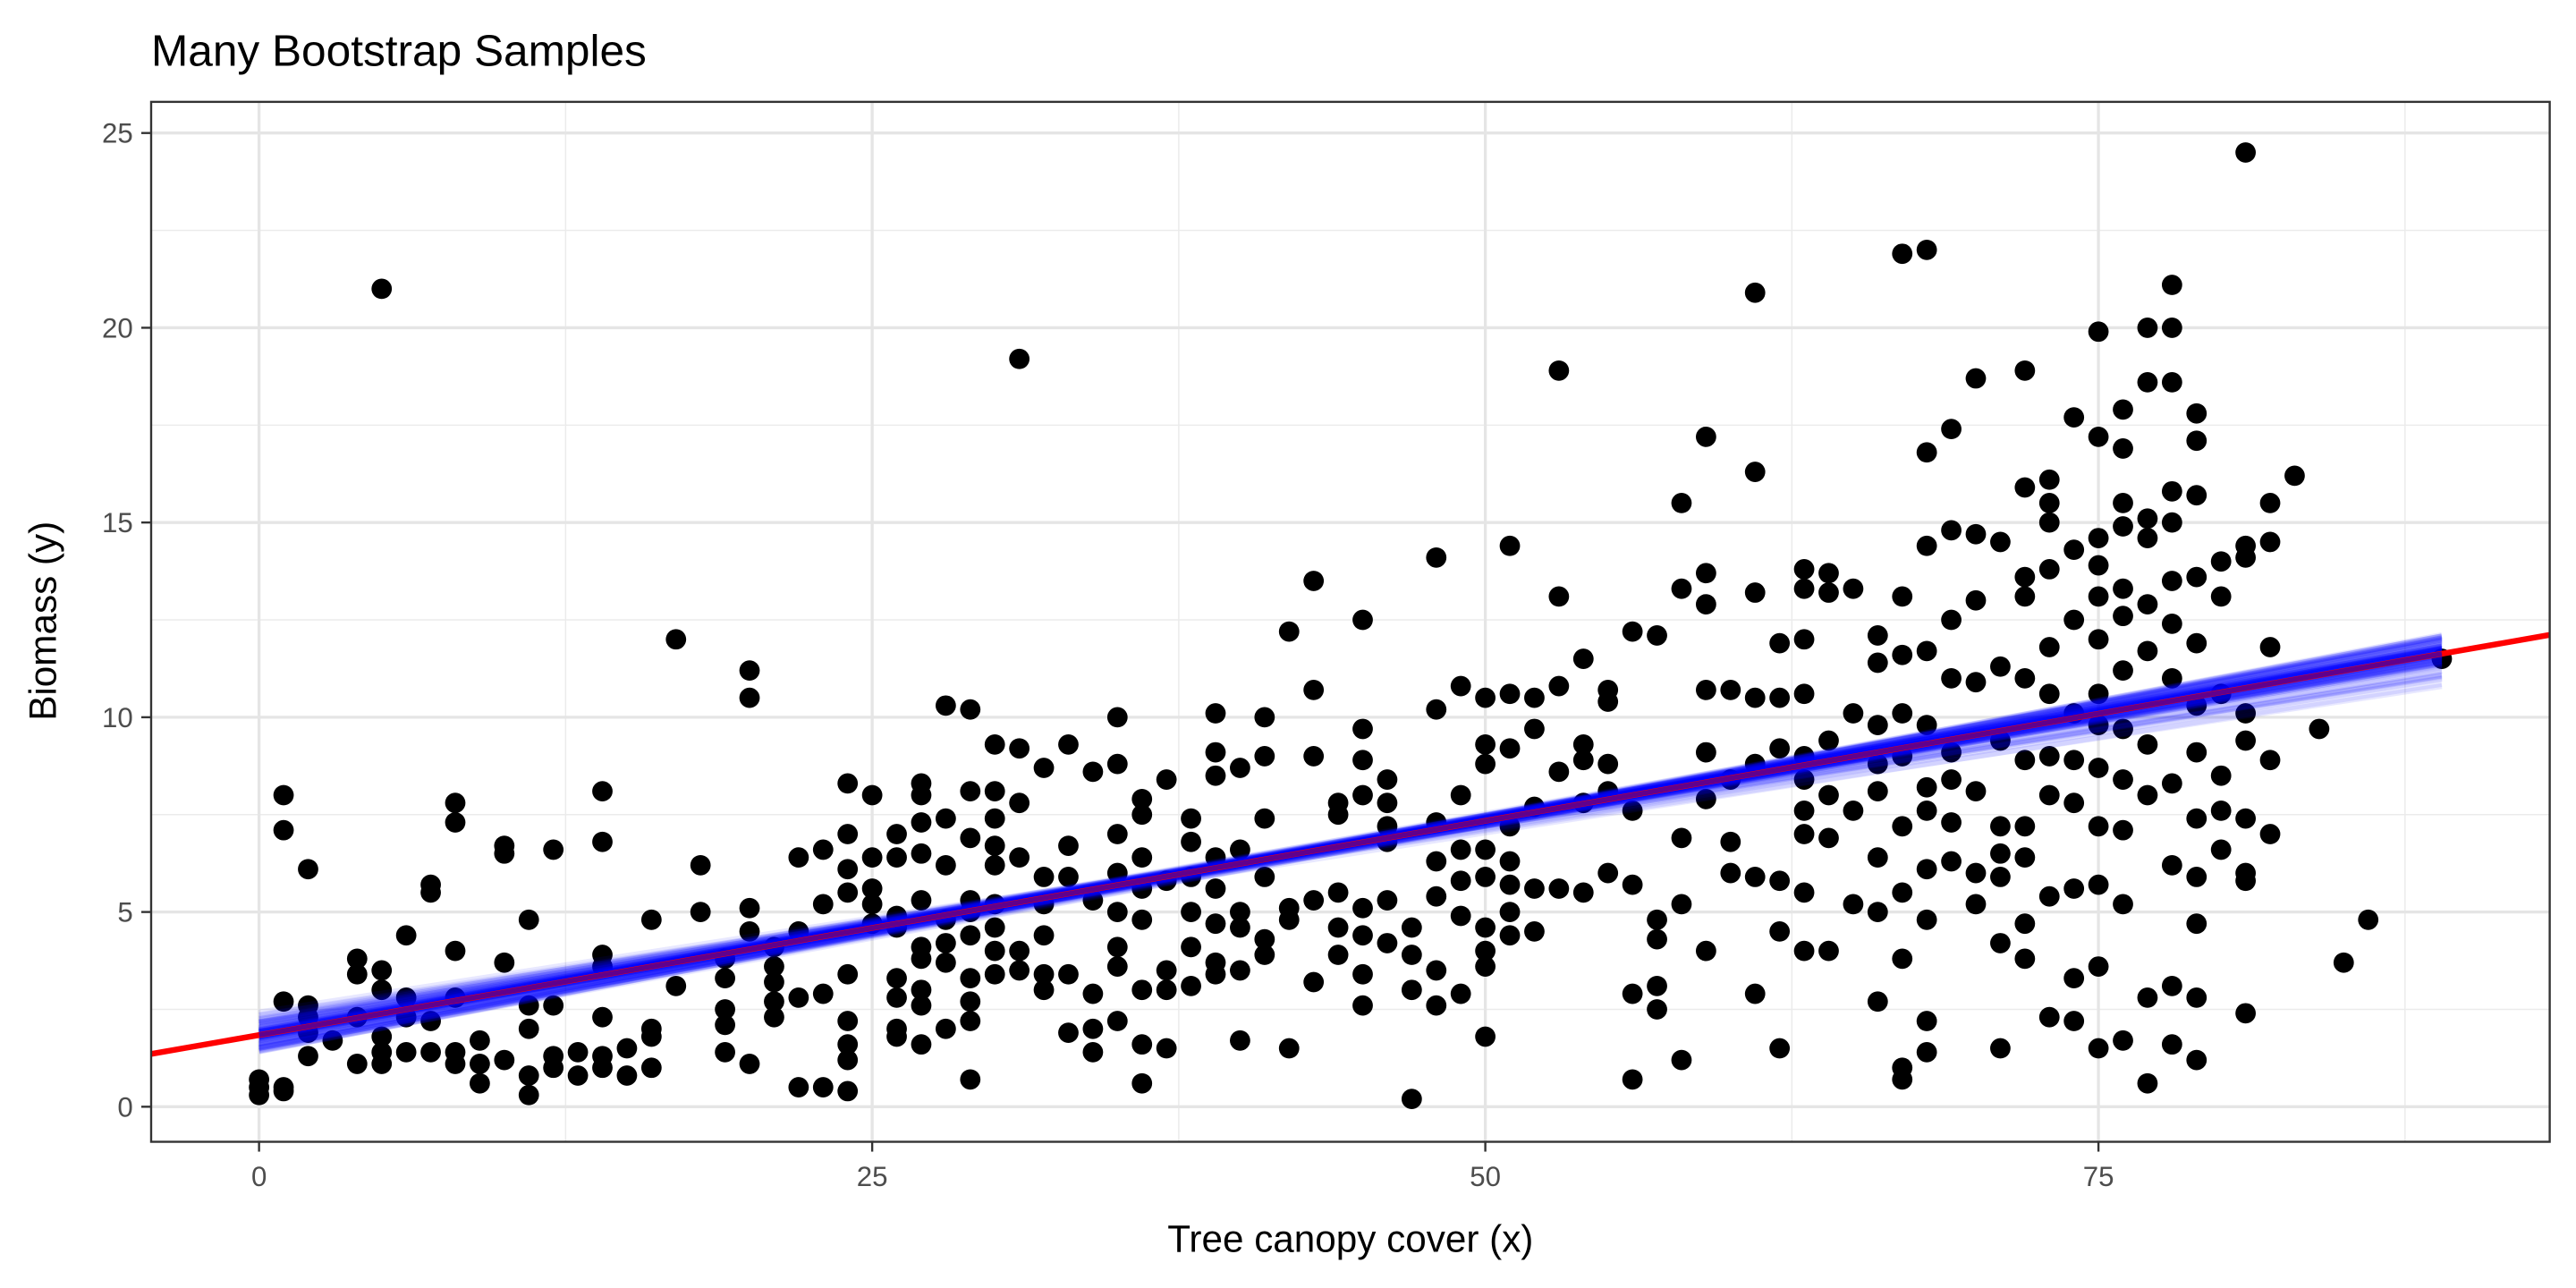  What do you see at coordinates (259, 1176) in the screenshot?
I see `x-tick-label: 0` at bounding box center [259, 1176].